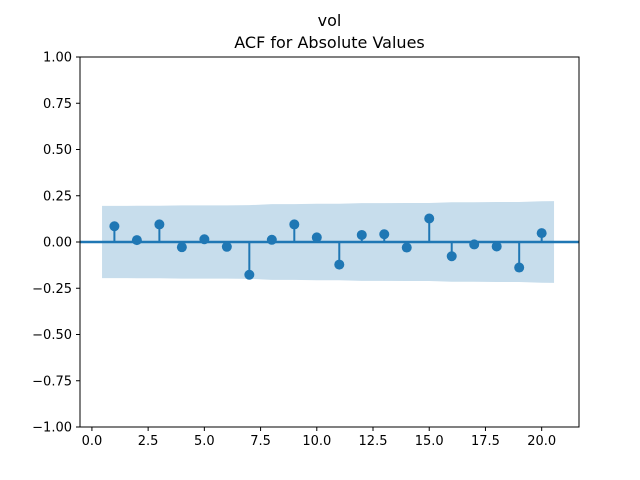 This screenshot has height=480, width=640. What do you see at coordinates (541, 441) in the screenshot?
I see `x-tick-label: 20.0` at bounding box center [541, 441].